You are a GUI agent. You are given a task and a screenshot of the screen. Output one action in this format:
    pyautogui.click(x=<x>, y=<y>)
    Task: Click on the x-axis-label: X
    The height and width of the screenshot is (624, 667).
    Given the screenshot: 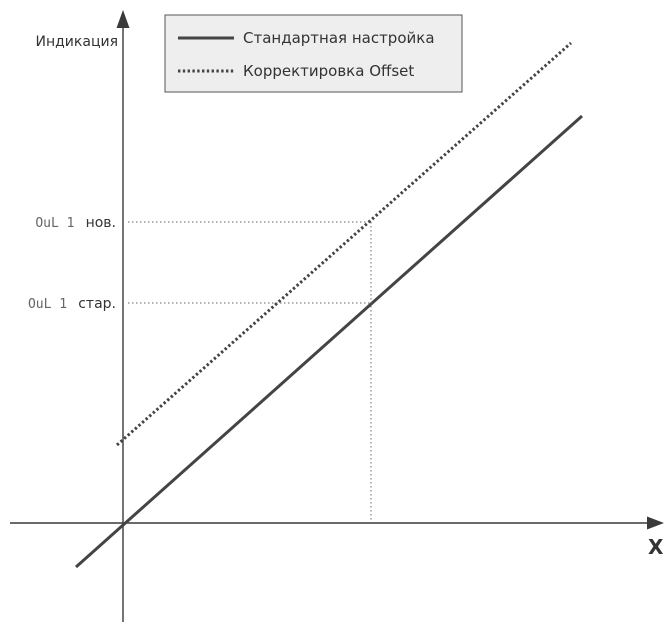 What is the action you would take?
    pyautogui.click(x=656, y=547)
    